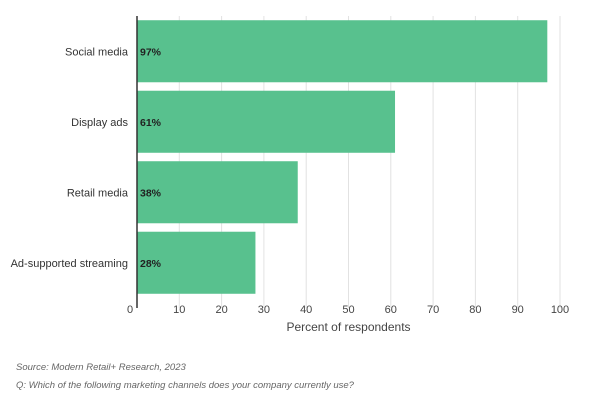  I want to click on x-tick-label: 80, so click(475, 310).